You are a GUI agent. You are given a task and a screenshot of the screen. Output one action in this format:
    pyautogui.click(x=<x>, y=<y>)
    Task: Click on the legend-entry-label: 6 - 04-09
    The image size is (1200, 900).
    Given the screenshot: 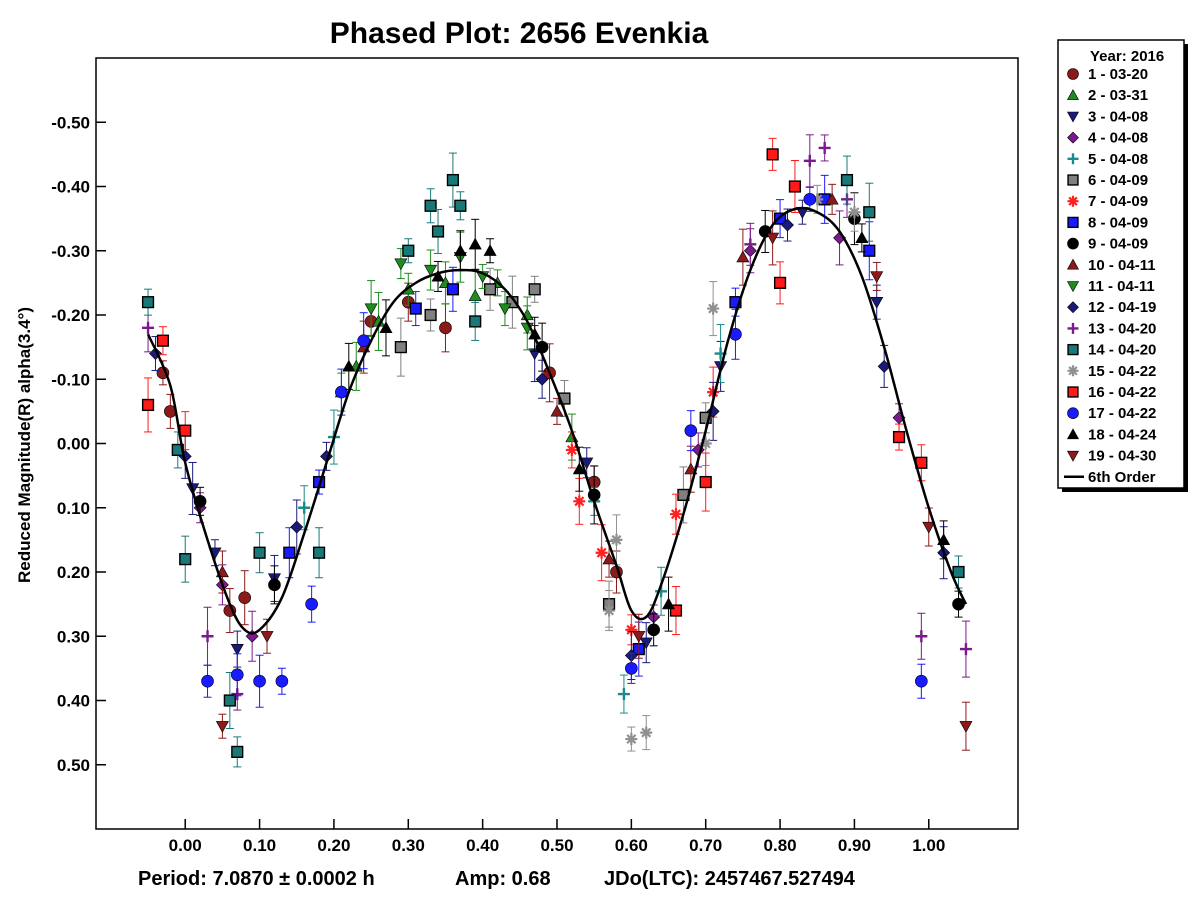 What is the action you would take?
    pyautogui.click(x=1118, y=180)
    